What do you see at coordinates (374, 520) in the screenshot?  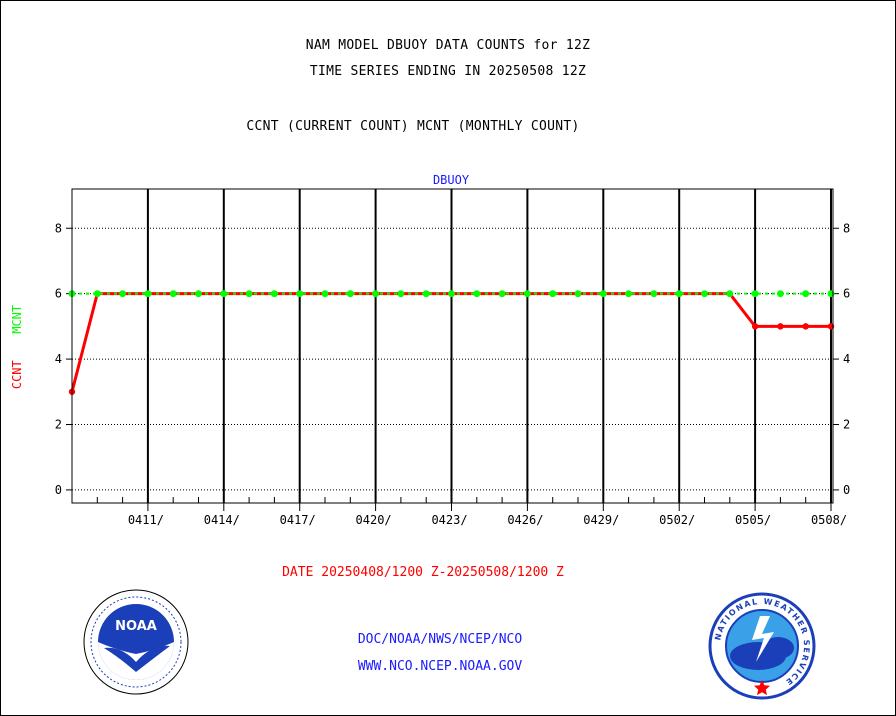 I see `x-tick-label: 0420/` at bounding box center [374, 520].